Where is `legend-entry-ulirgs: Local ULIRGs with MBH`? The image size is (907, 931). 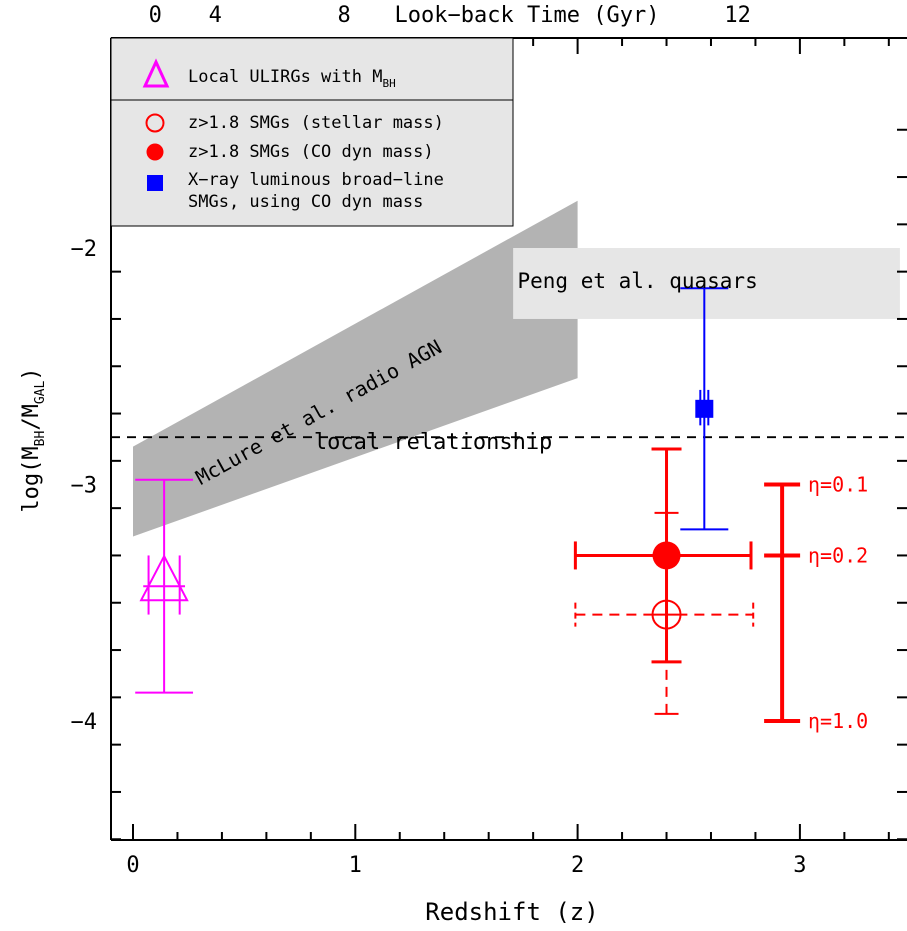 legend-entry-ulirgs: Local ULIRGs with MBH is located at coordinates (292, 78).